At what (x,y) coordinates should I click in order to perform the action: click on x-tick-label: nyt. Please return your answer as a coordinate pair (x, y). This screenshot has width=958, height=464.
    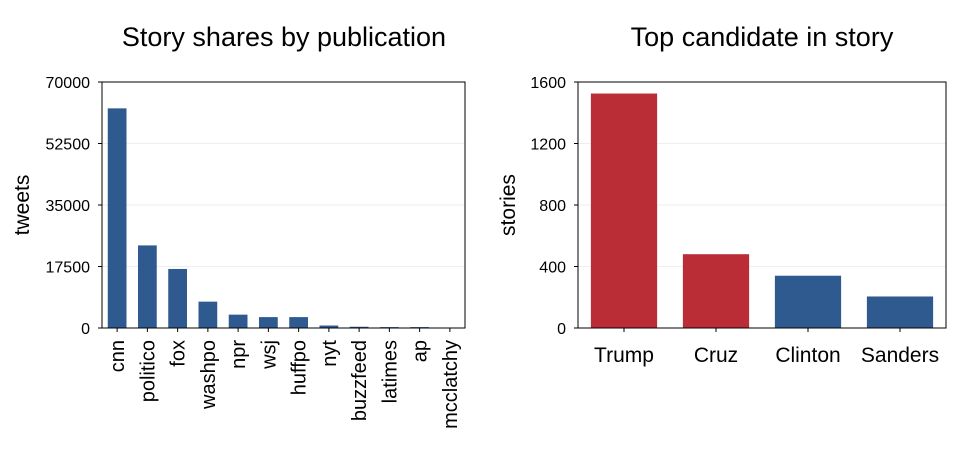
    Looking at the image, I should click on (330, 353).